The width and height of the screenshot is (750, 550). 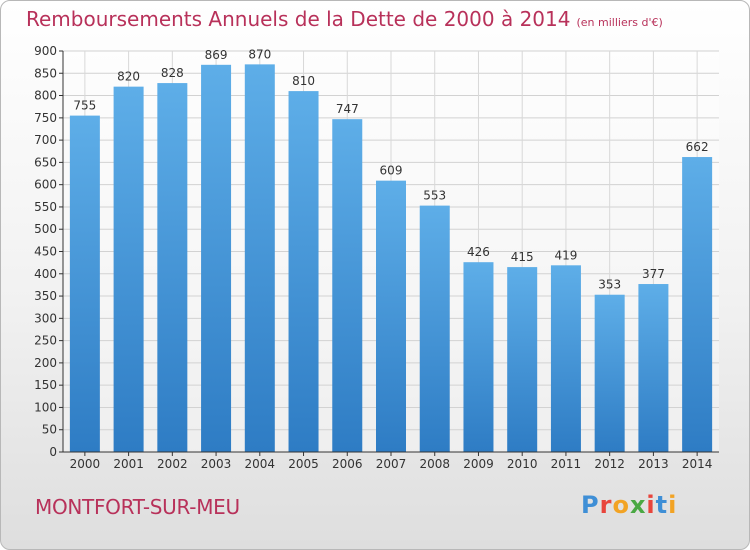 I want to click on value-label-2002: 828, so click(x=172, y=73).